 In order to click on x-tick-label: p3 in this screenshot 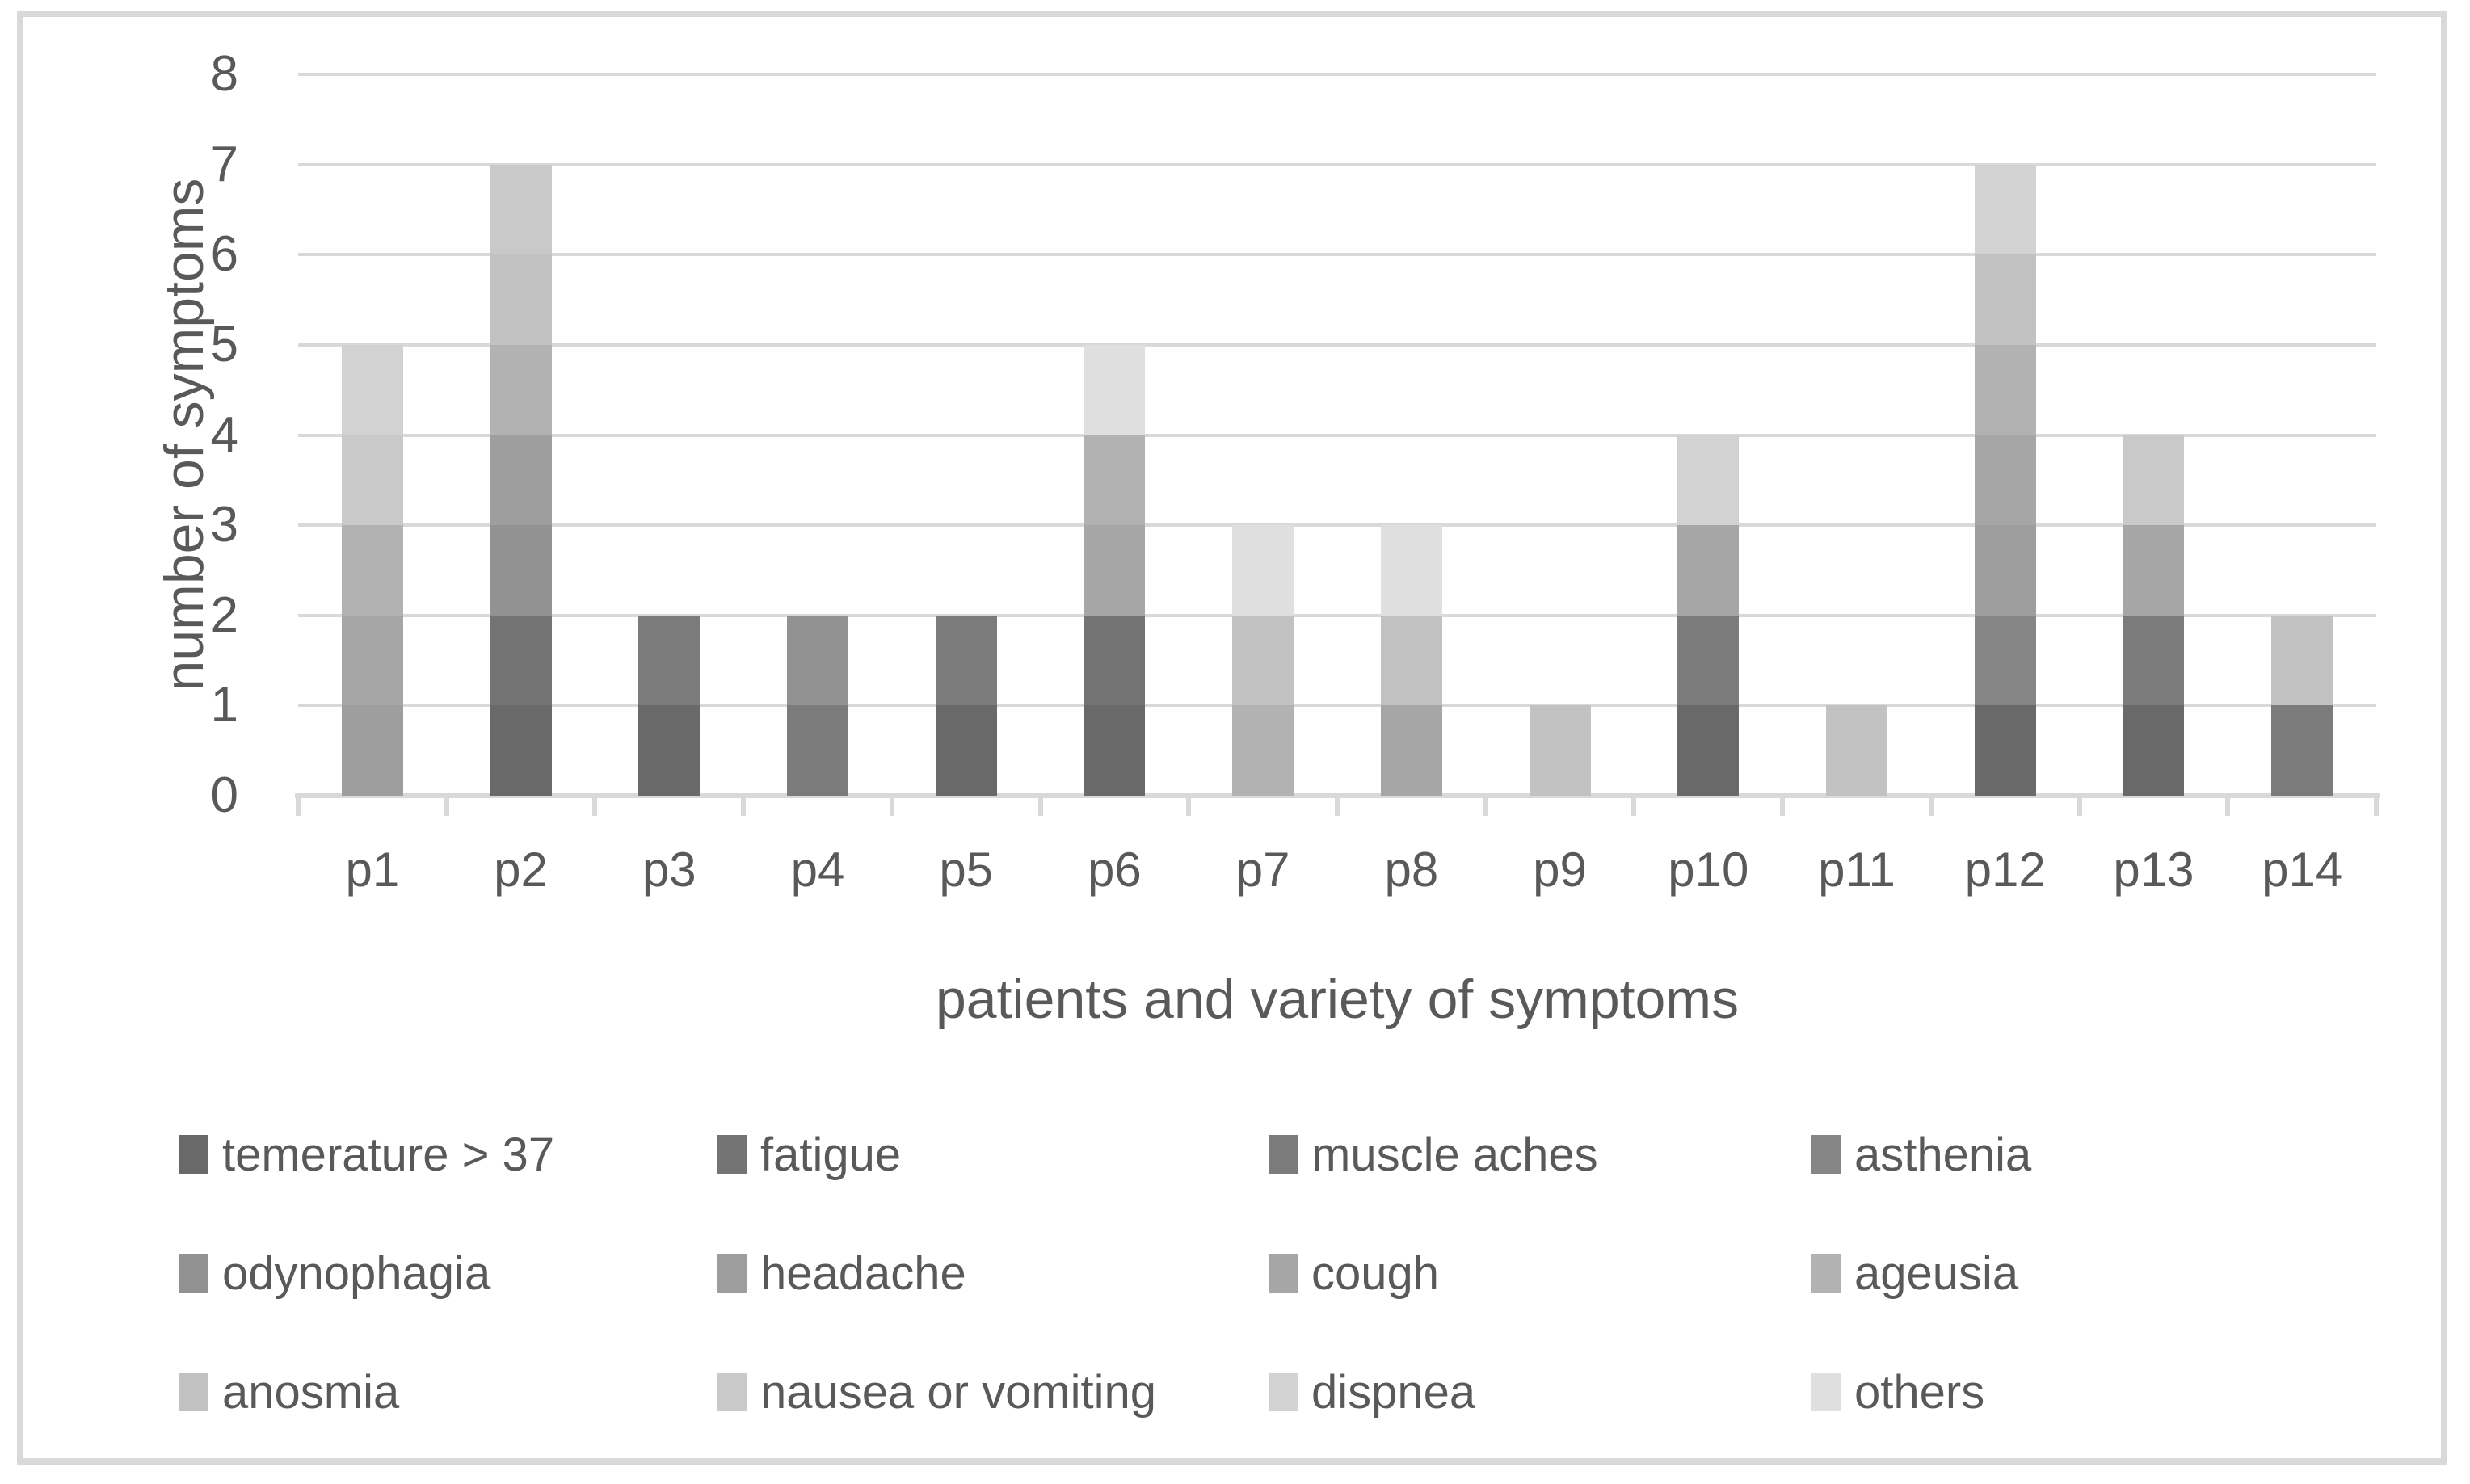, I will do `click(669, 870)`.